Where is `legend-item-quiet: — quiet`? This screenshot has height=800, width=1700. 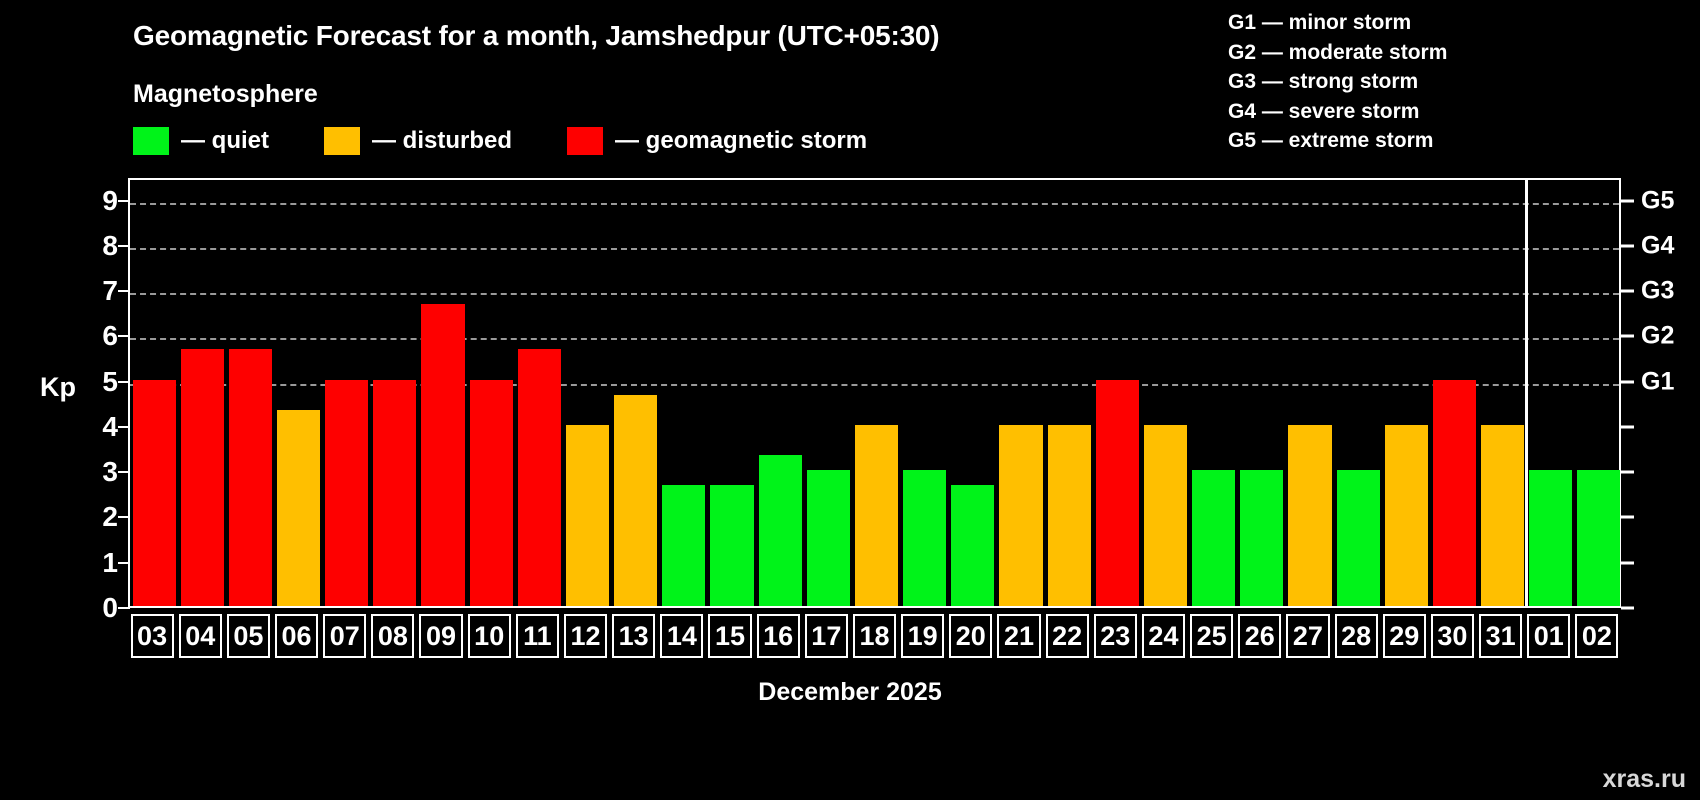
legend-item-quiet: — quiet is located at coordinates (201, 141).